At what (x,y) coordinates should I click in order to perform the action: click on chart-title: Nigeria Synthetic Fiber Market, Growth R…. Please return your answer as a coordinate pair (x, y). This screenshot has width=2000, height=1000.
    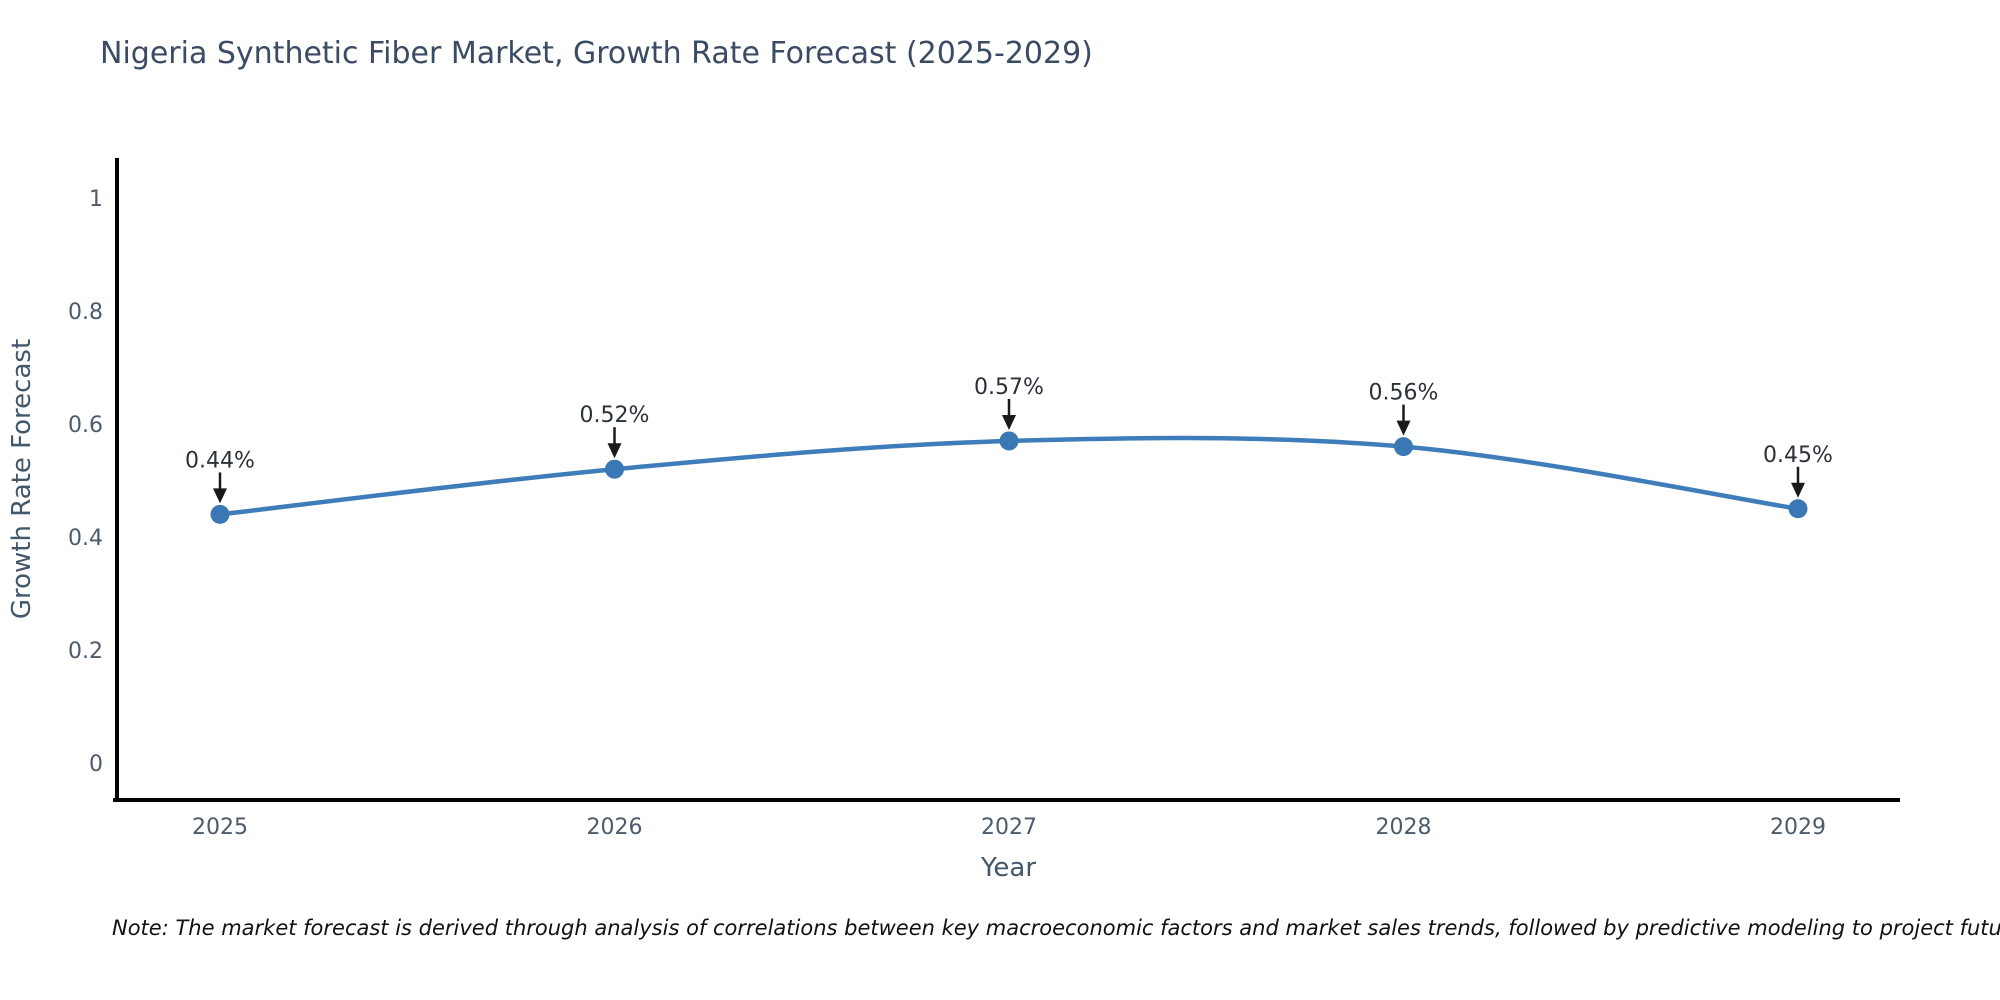
    Looking at the image, I should click on (596, 53).